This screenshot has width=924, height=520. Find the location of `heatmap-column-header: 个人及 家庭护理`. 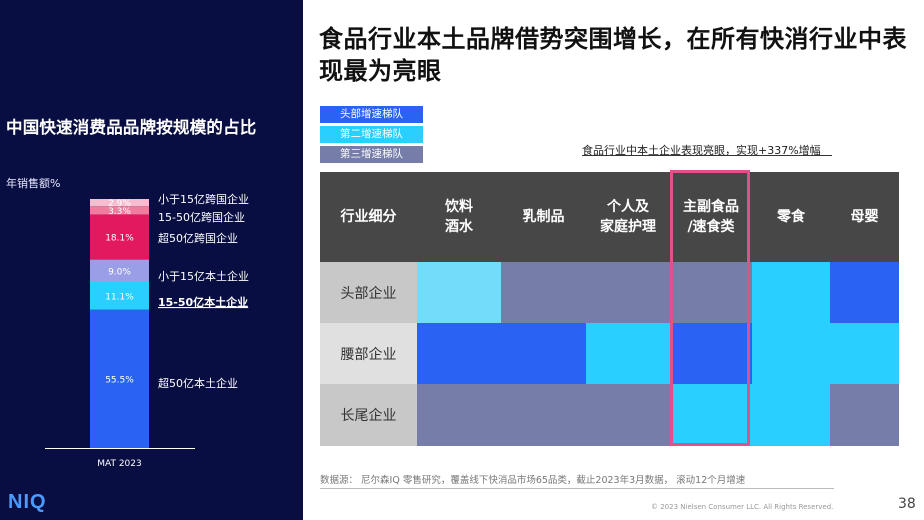

heatmap-column-header: 个人及 家庭护理 is located at coordinates (628, 217).